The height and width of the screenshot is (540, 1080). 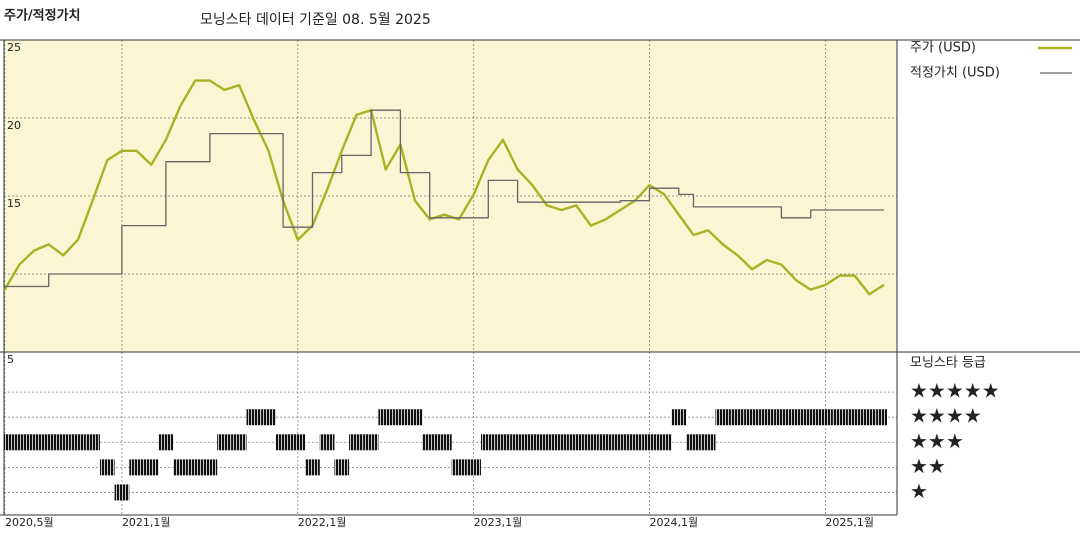 What do you see at coordinates (946, 416) in the screenshot?
I see `rating-label: ★★★★` at bounding box center [946, 416].